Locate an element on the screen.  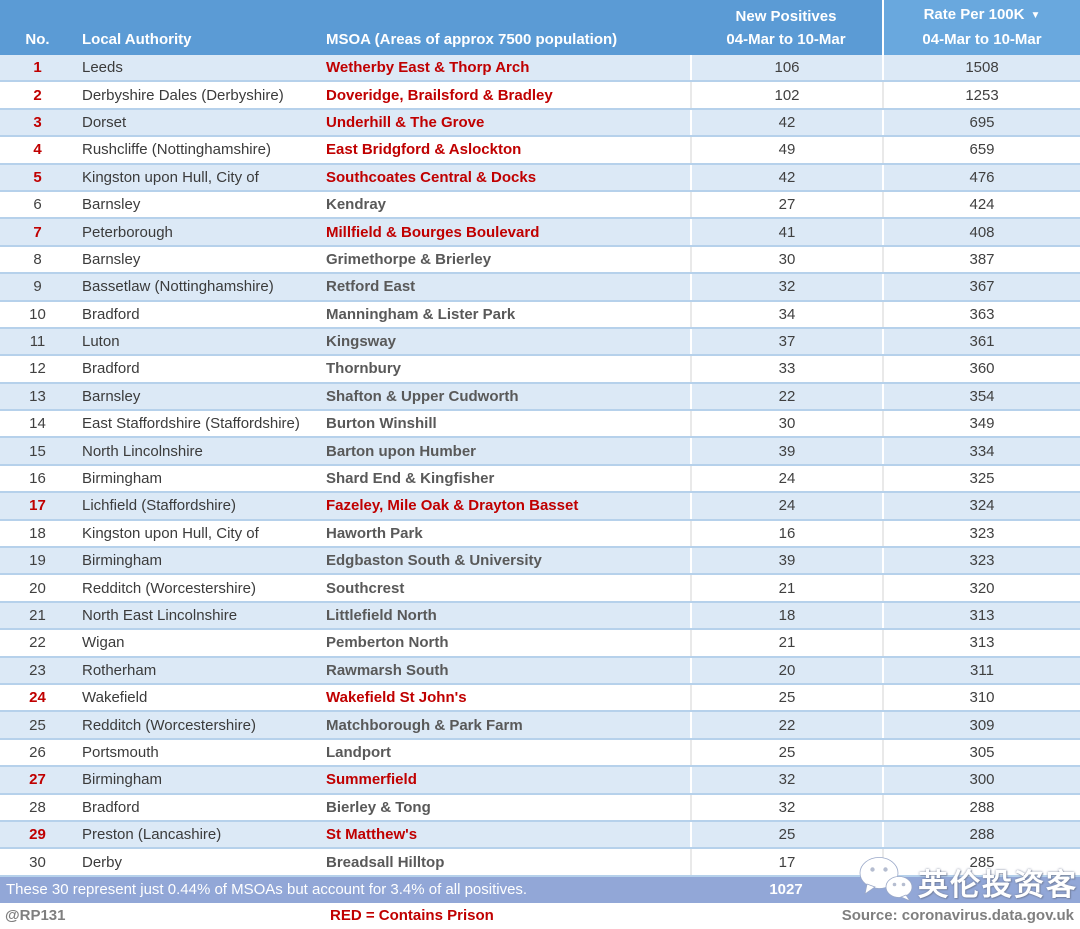
rate-cell: 1508 is located at coordinates (981, 68).